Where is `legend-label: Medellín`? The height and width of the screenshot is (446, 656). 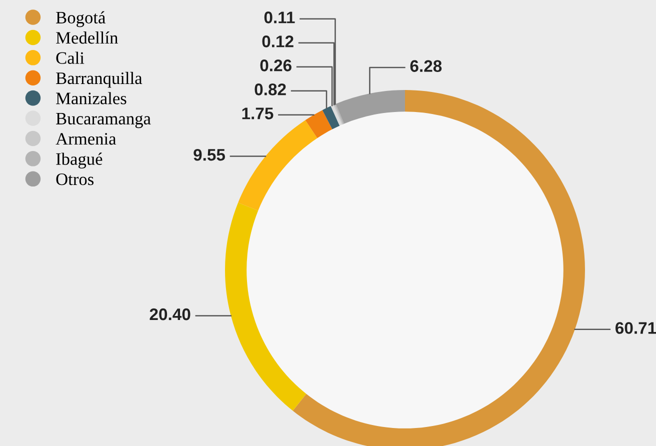 legend-label: Medellín is located at coordinates (87, 37).